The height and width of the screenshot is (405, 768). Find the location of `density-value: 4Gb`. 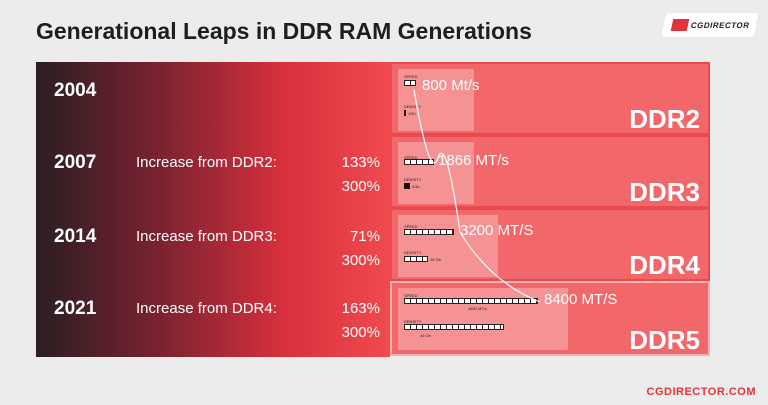

density-value: 4Gb is located at coordinates (416, 186).